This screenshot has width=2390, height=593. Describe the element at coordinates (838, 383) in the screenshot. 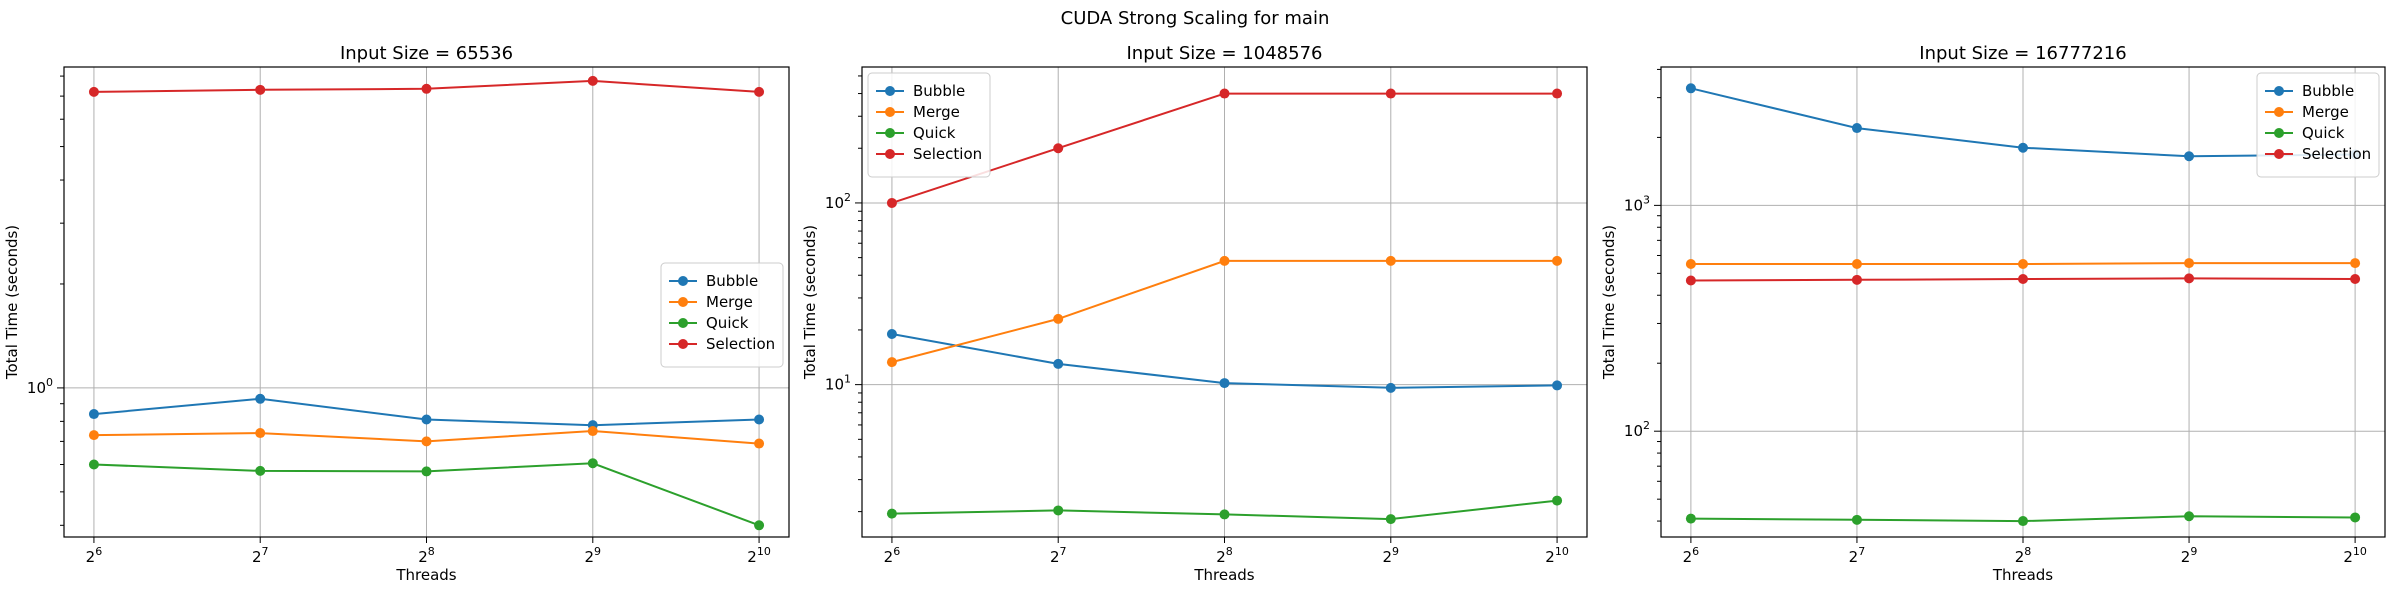

I see `y-tick-label: 101` at that location.